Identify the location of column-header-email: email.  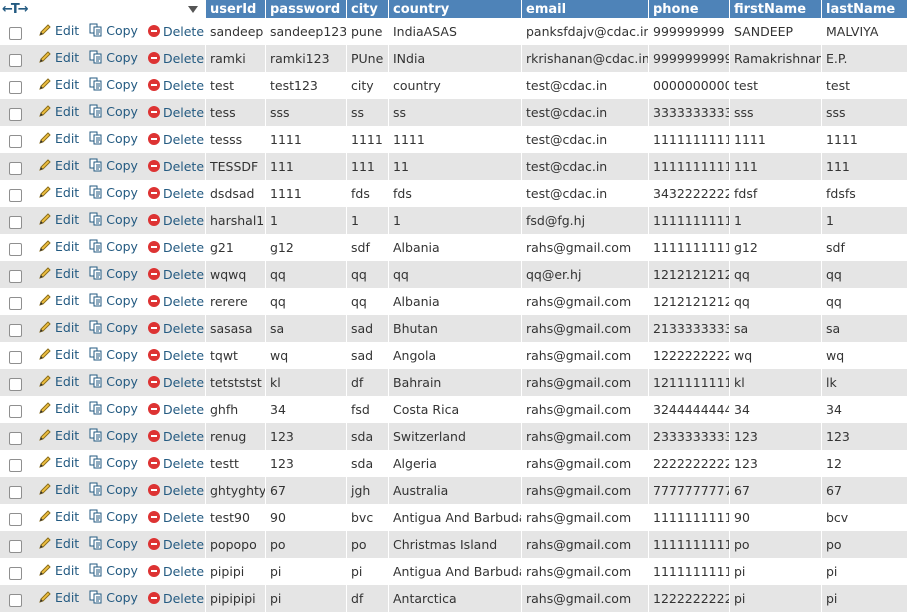
(585, 9).